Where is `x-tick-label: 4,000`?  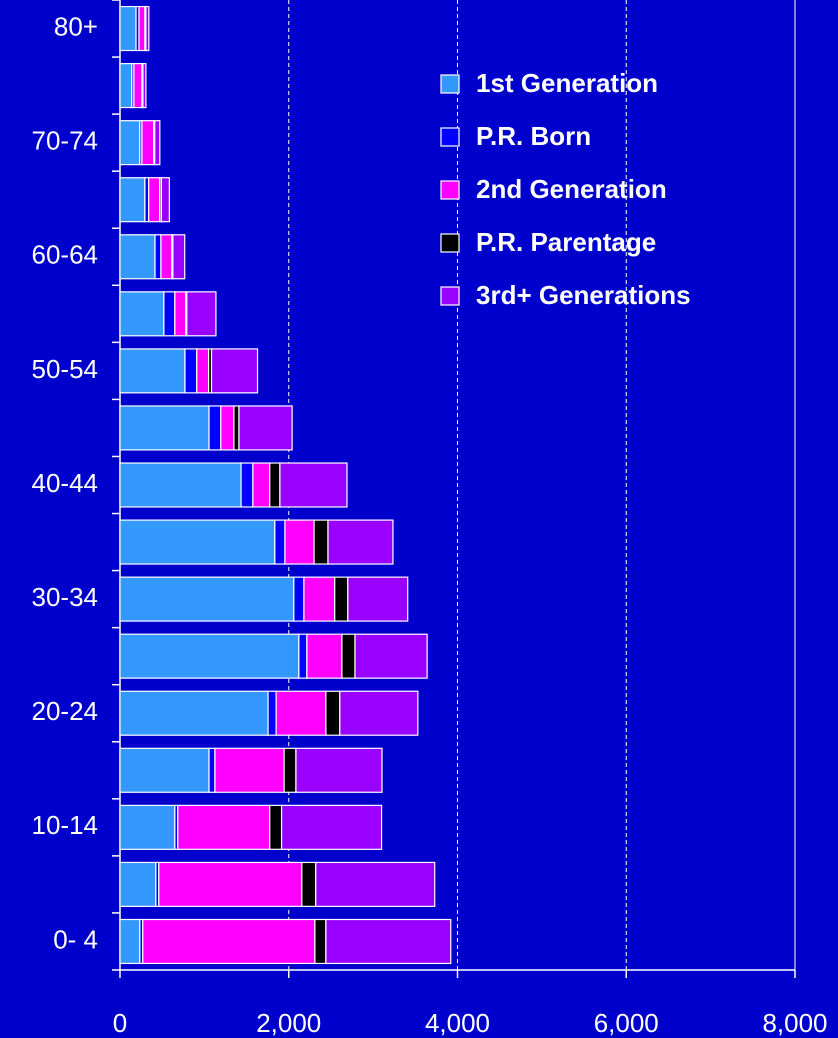
x-tick-label: 4,000 is located at coordinates (457, 1023).